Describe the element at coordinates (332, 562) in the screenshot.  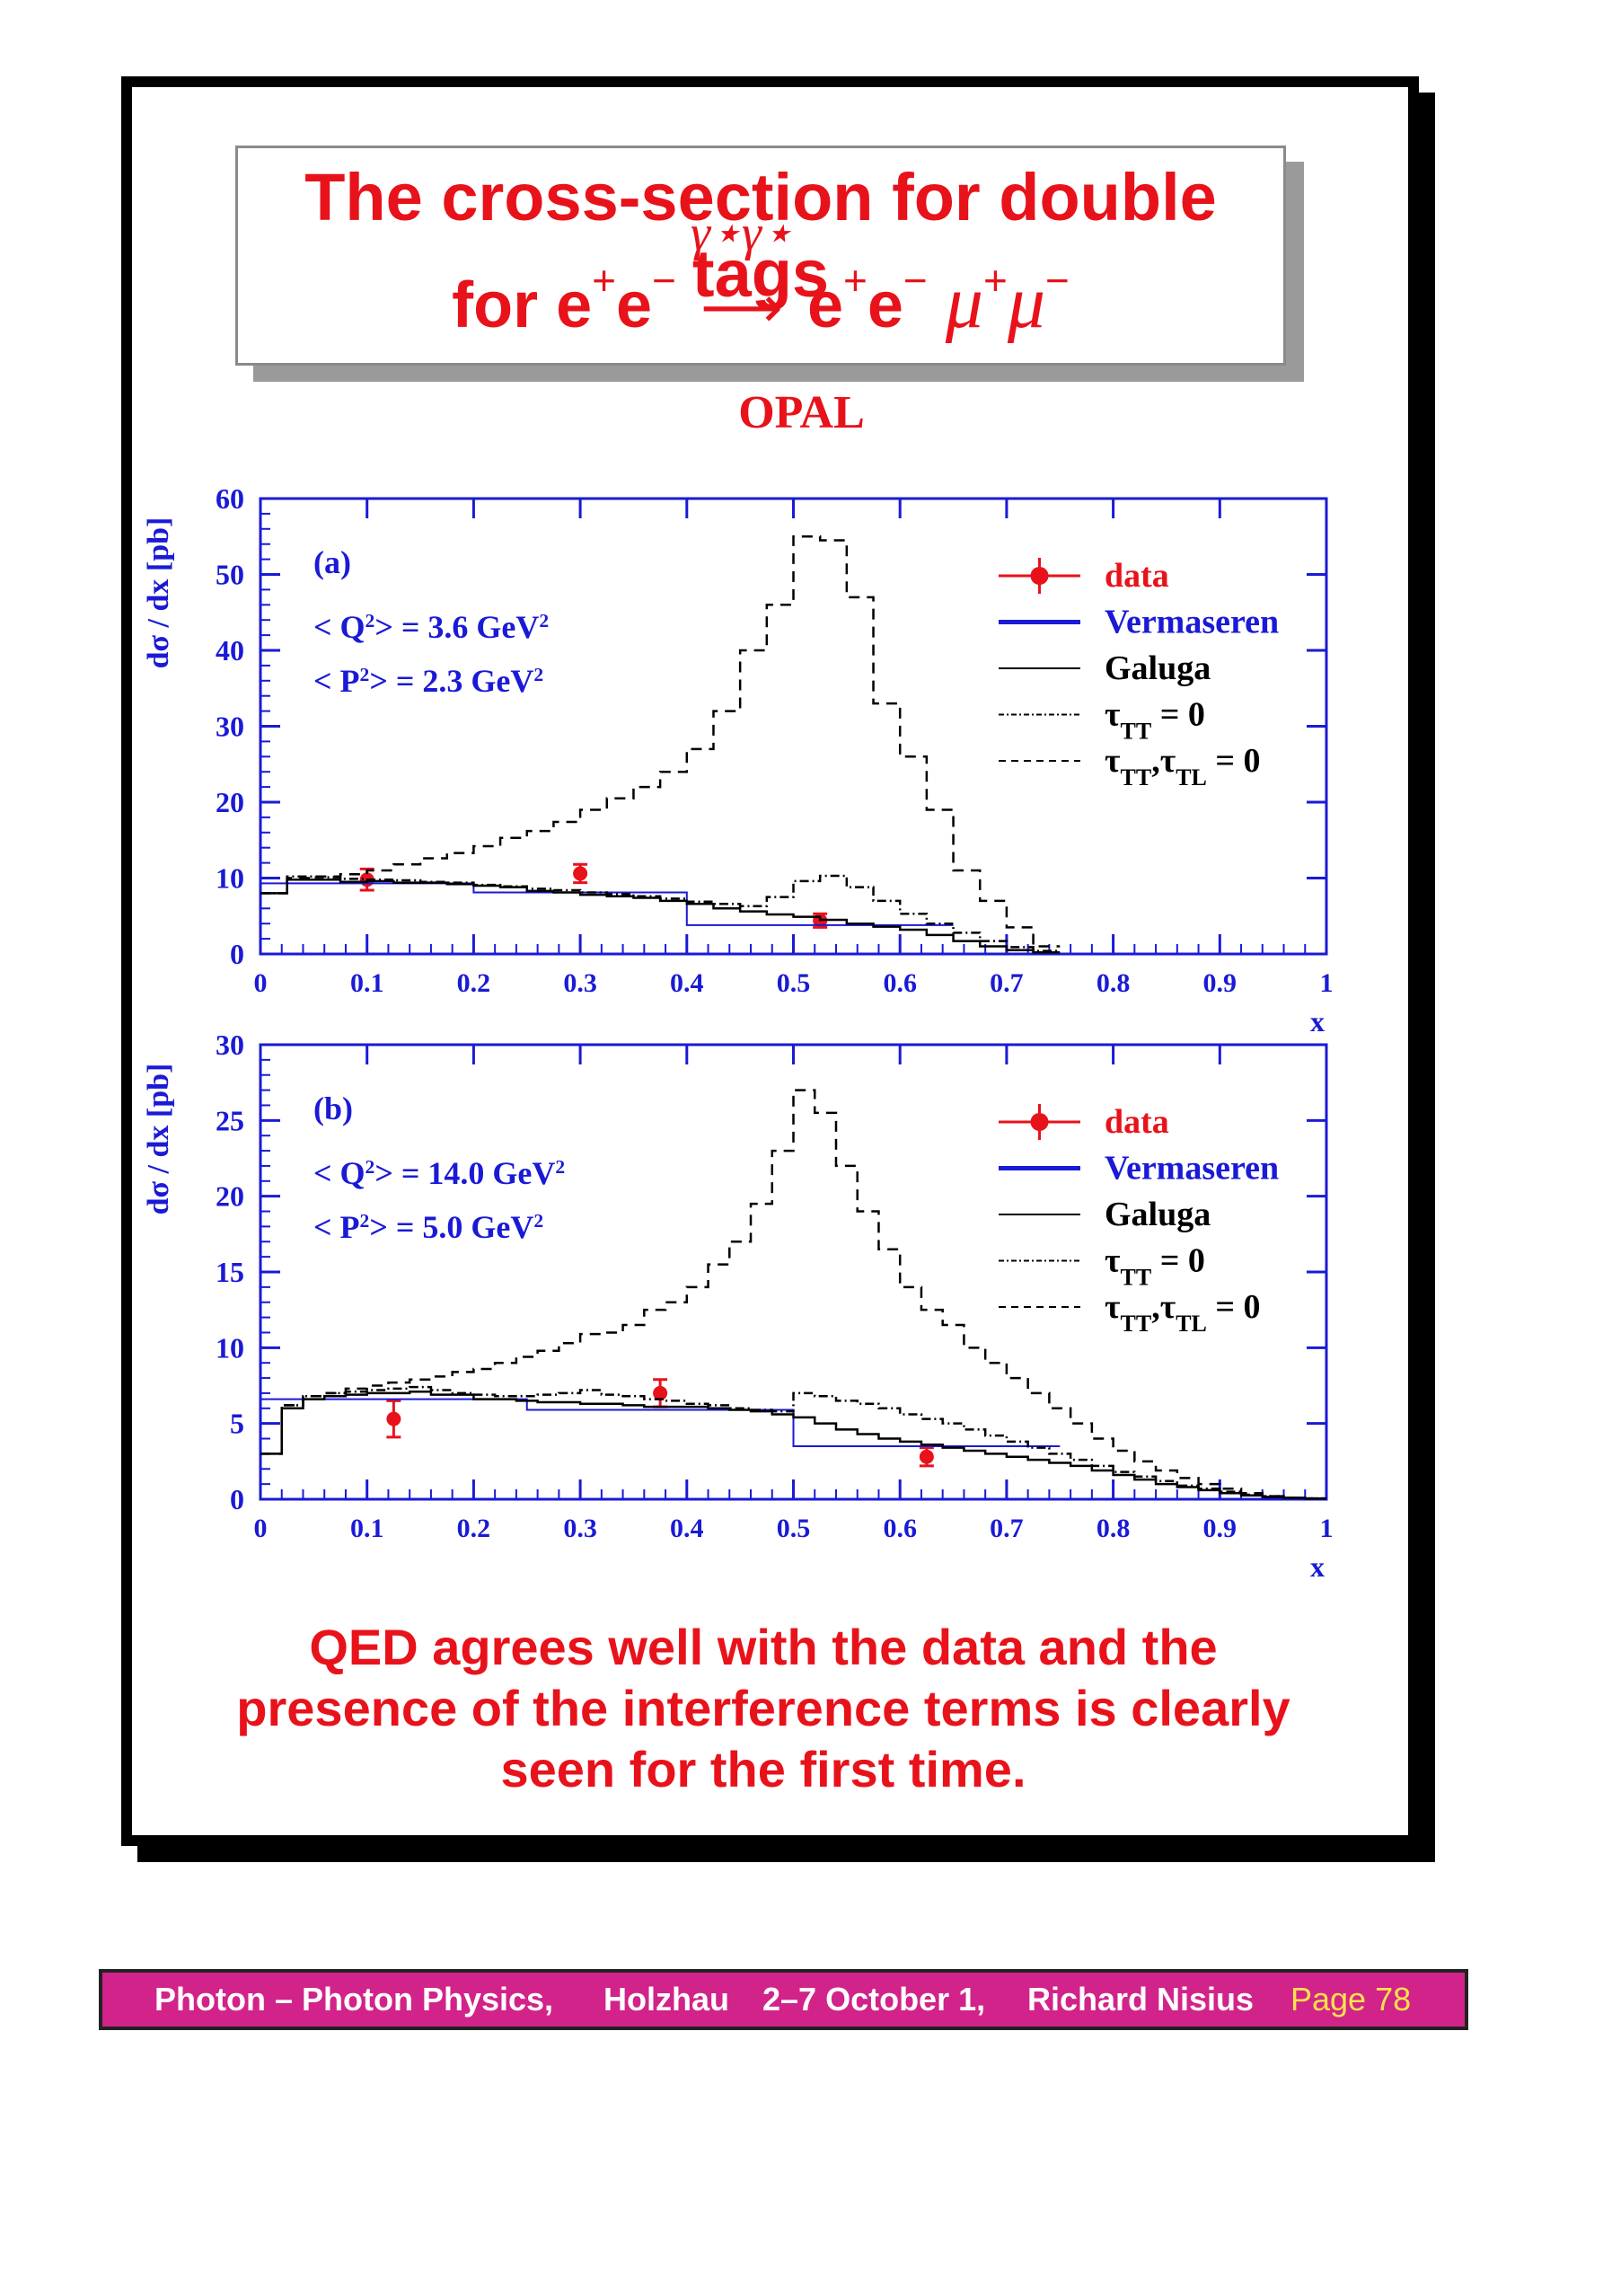
I see `panel-label: (a)` at that location.